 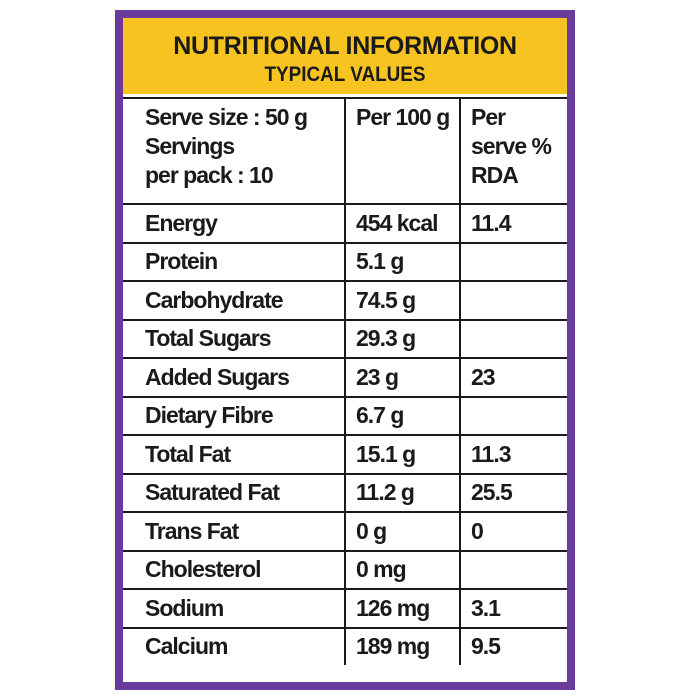 I want to click on per-100g: 126 mg, so click(x=402, y=608).